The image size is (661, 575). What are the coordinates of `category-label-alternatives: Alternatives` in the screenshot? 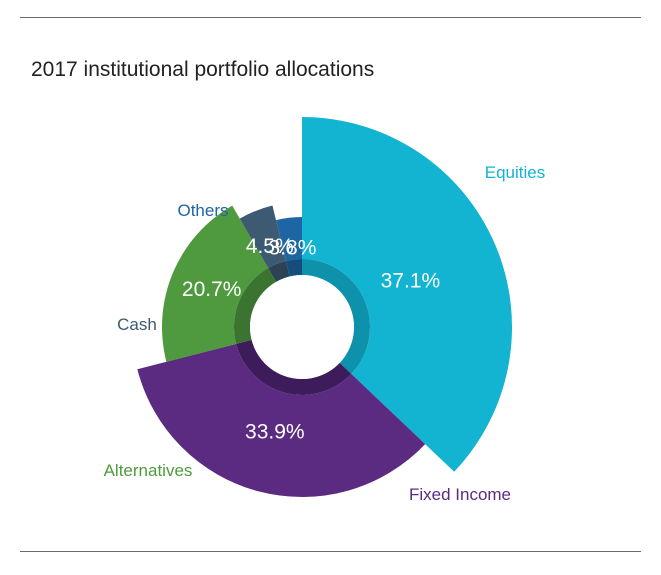 It's located at (148, 470).